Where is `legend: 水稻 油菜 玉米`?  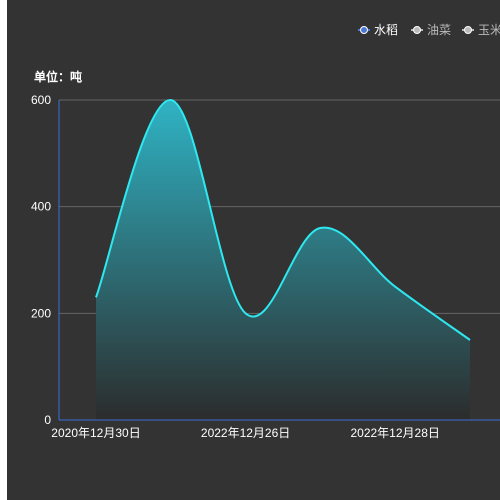 legend: 水稻 油菜 玉米 is located at coordinates (429, 30).